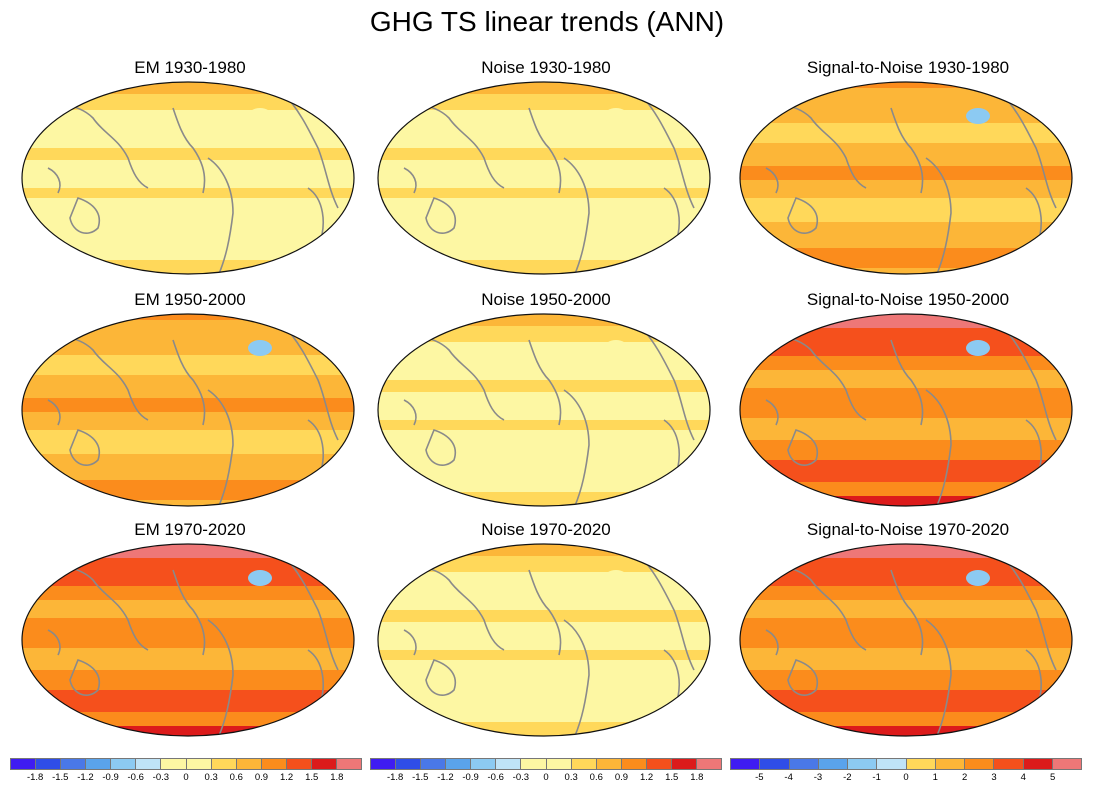 Image resolution: width=1094 pixels, height=789 pixels. I want to click on colorbar-tick-label: 3, so click(994, 777).